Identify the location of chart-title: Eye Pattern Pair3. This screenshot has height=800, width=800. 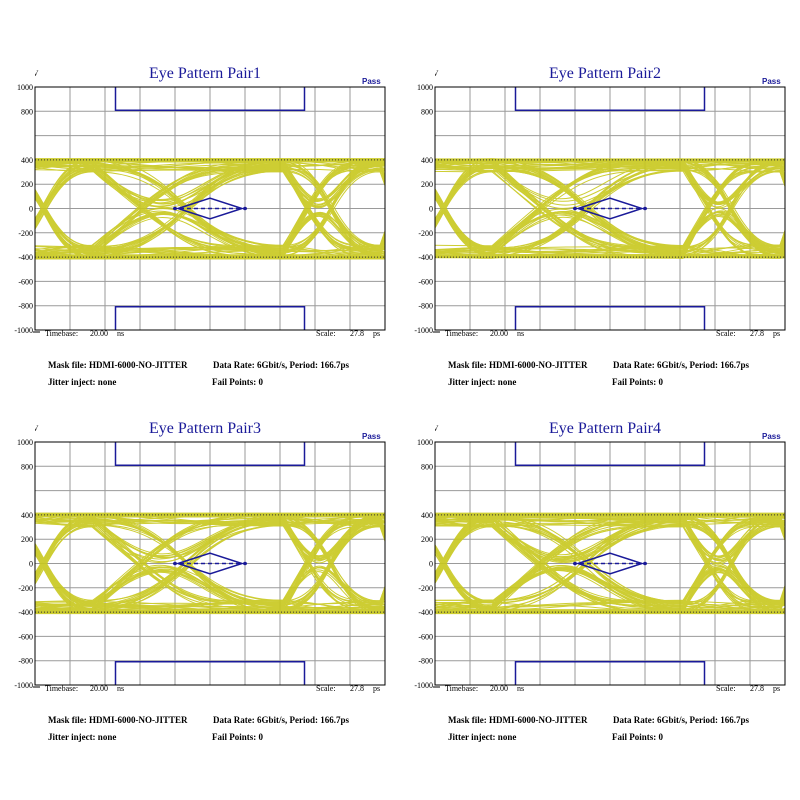
(205, 428).